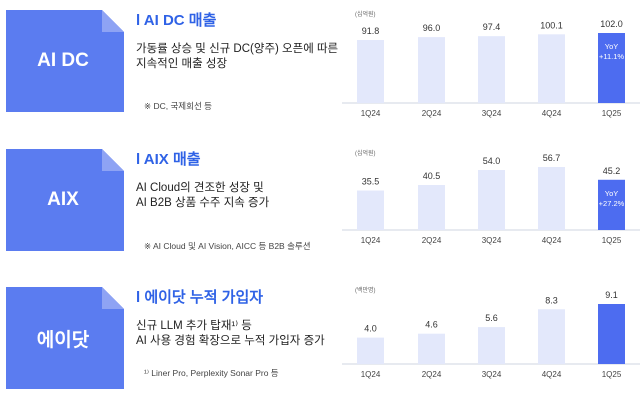 Image resolution: width=640 pixels, height=402 pixels. I want to click on description-line: 신규 LLM 추가 탑재¹⁾ 등, so click(194, 326).